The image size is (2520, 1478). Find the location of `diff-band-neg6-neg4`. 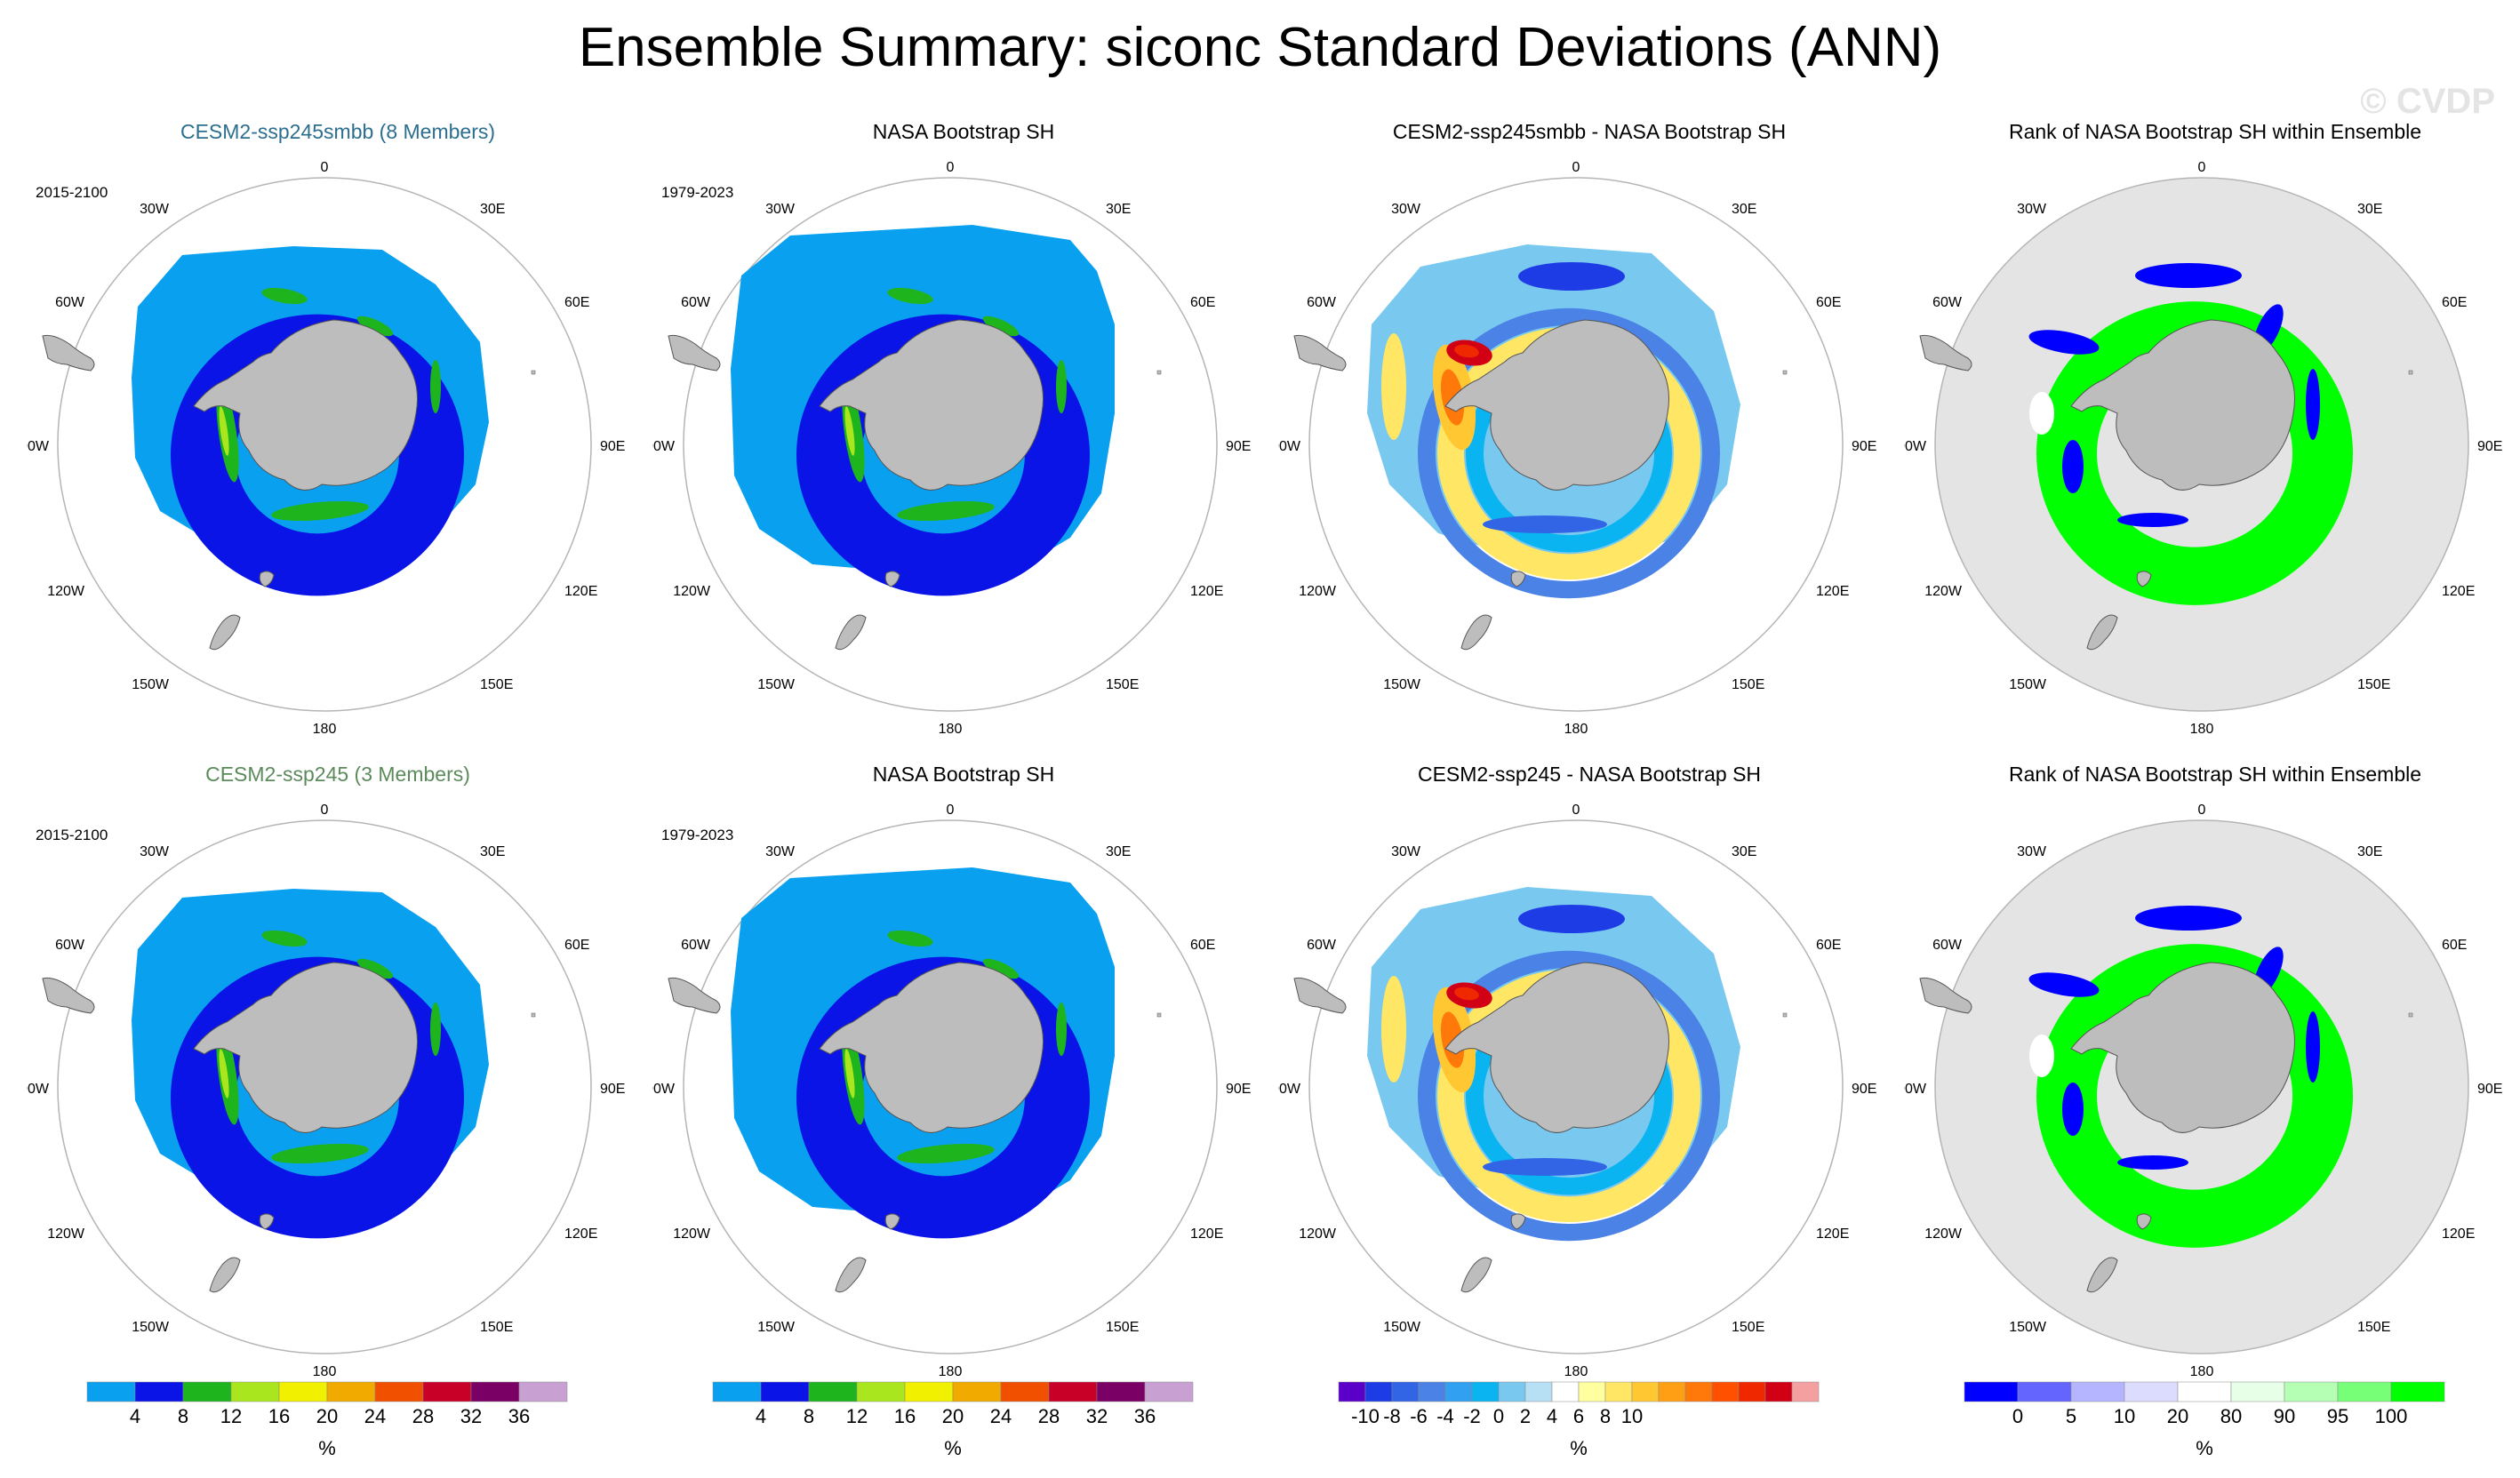

diff-band-neg6-neg4 is located at coordinates (1545, 524).